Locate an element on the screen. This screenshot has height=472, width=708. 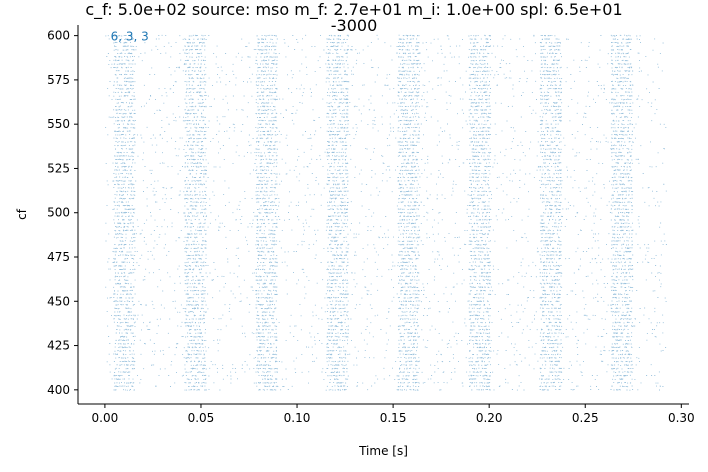
x-tick-label: 0.25 is located at coordinates (585, 418).